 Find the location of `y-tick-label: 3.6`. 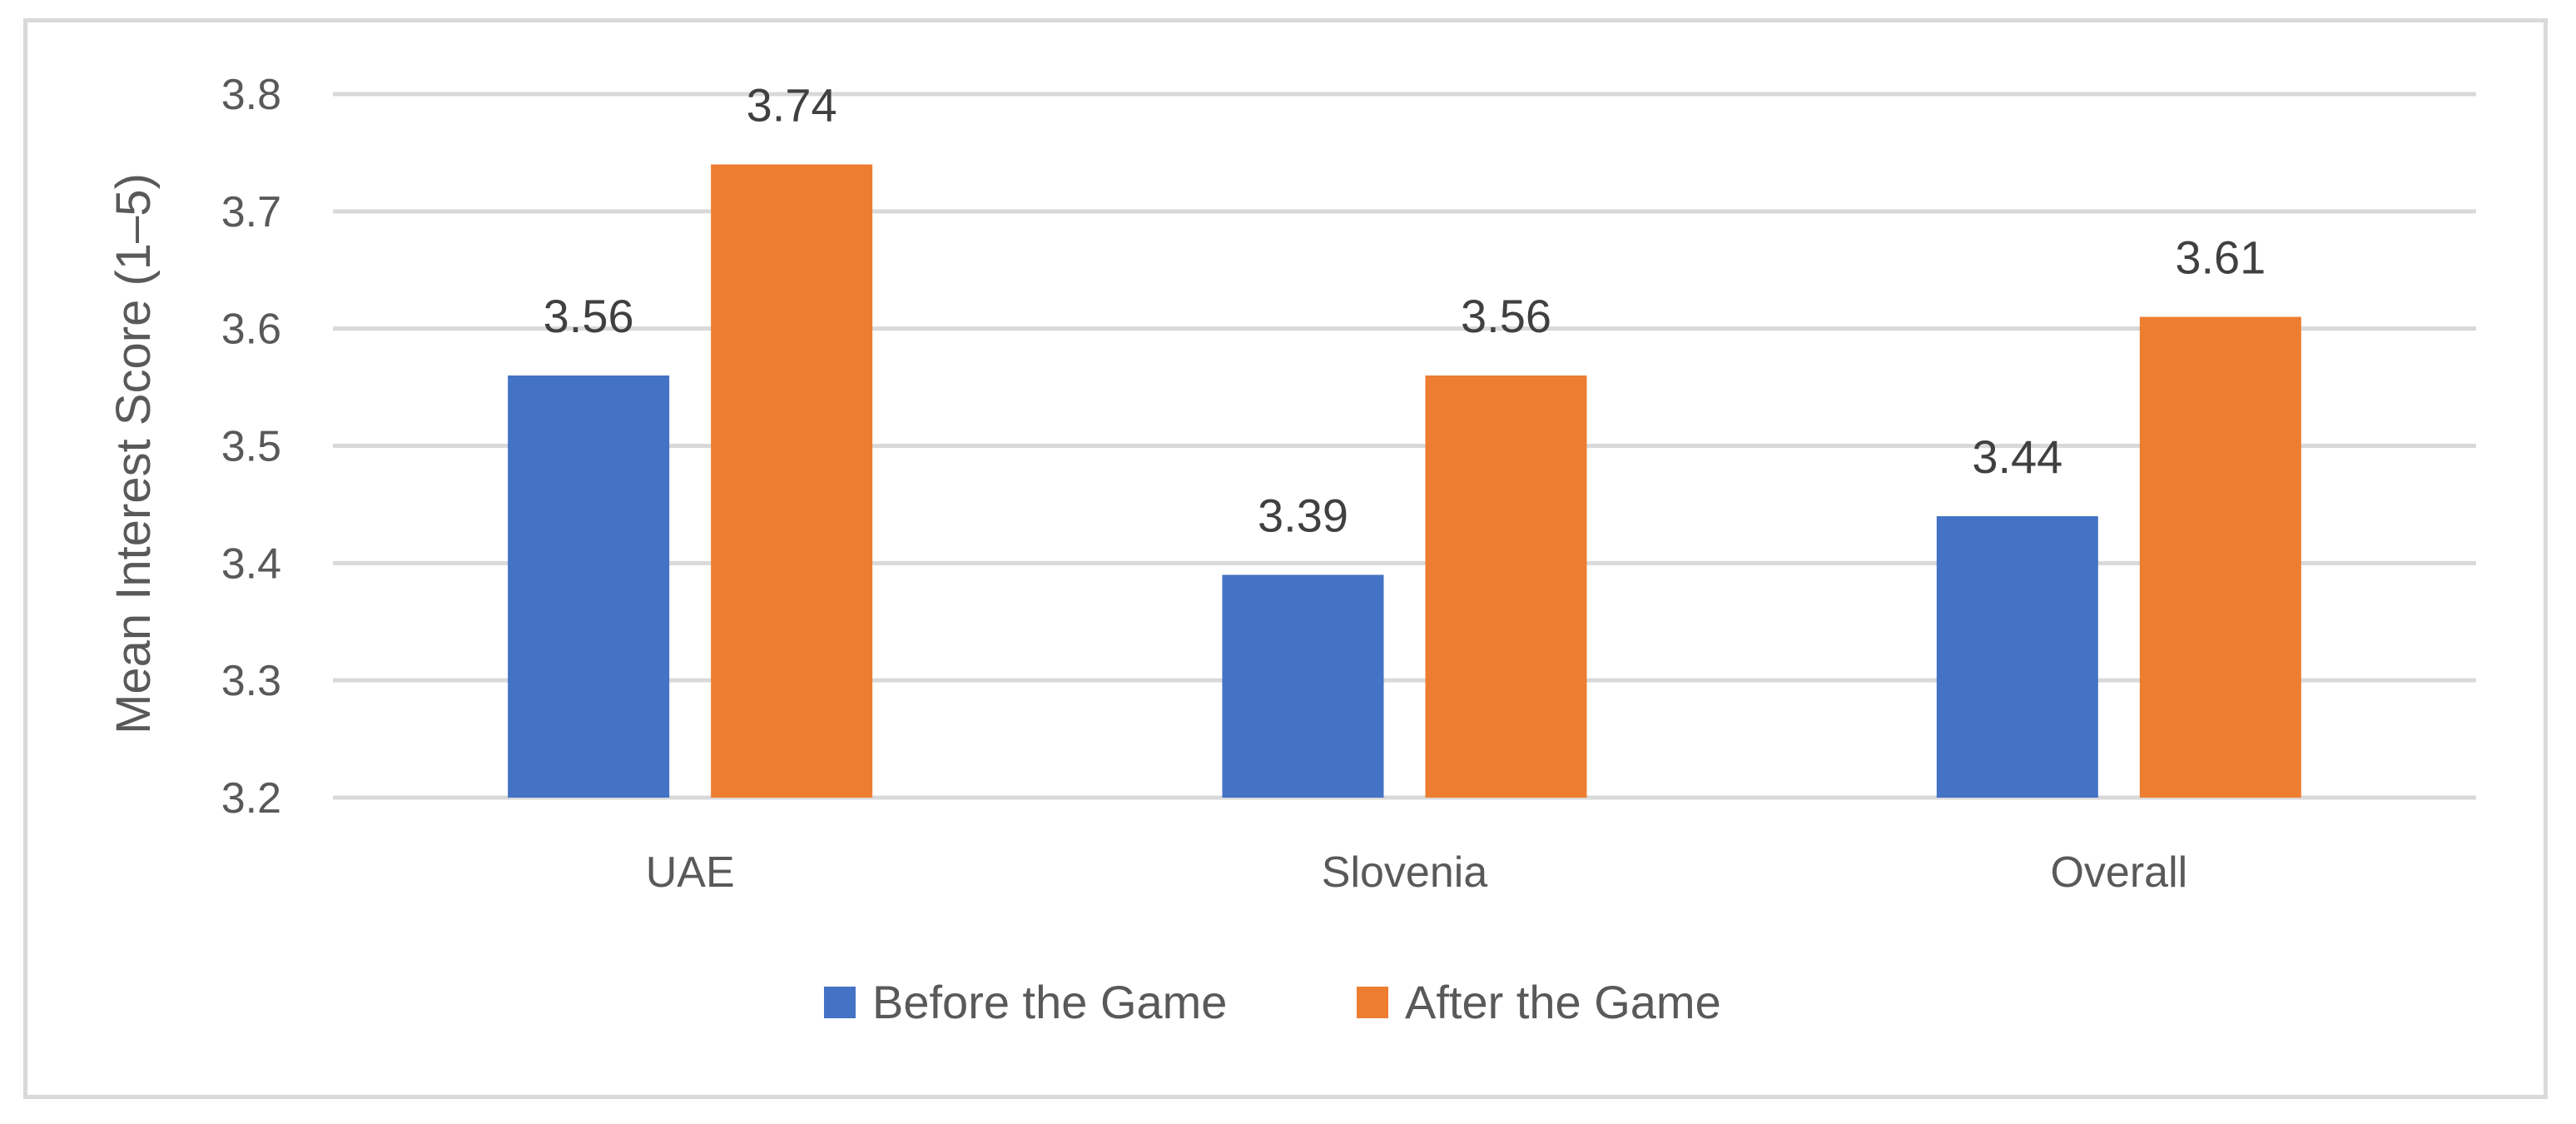

y-tick-label: 3.6 is located at coordinates (251, 330).